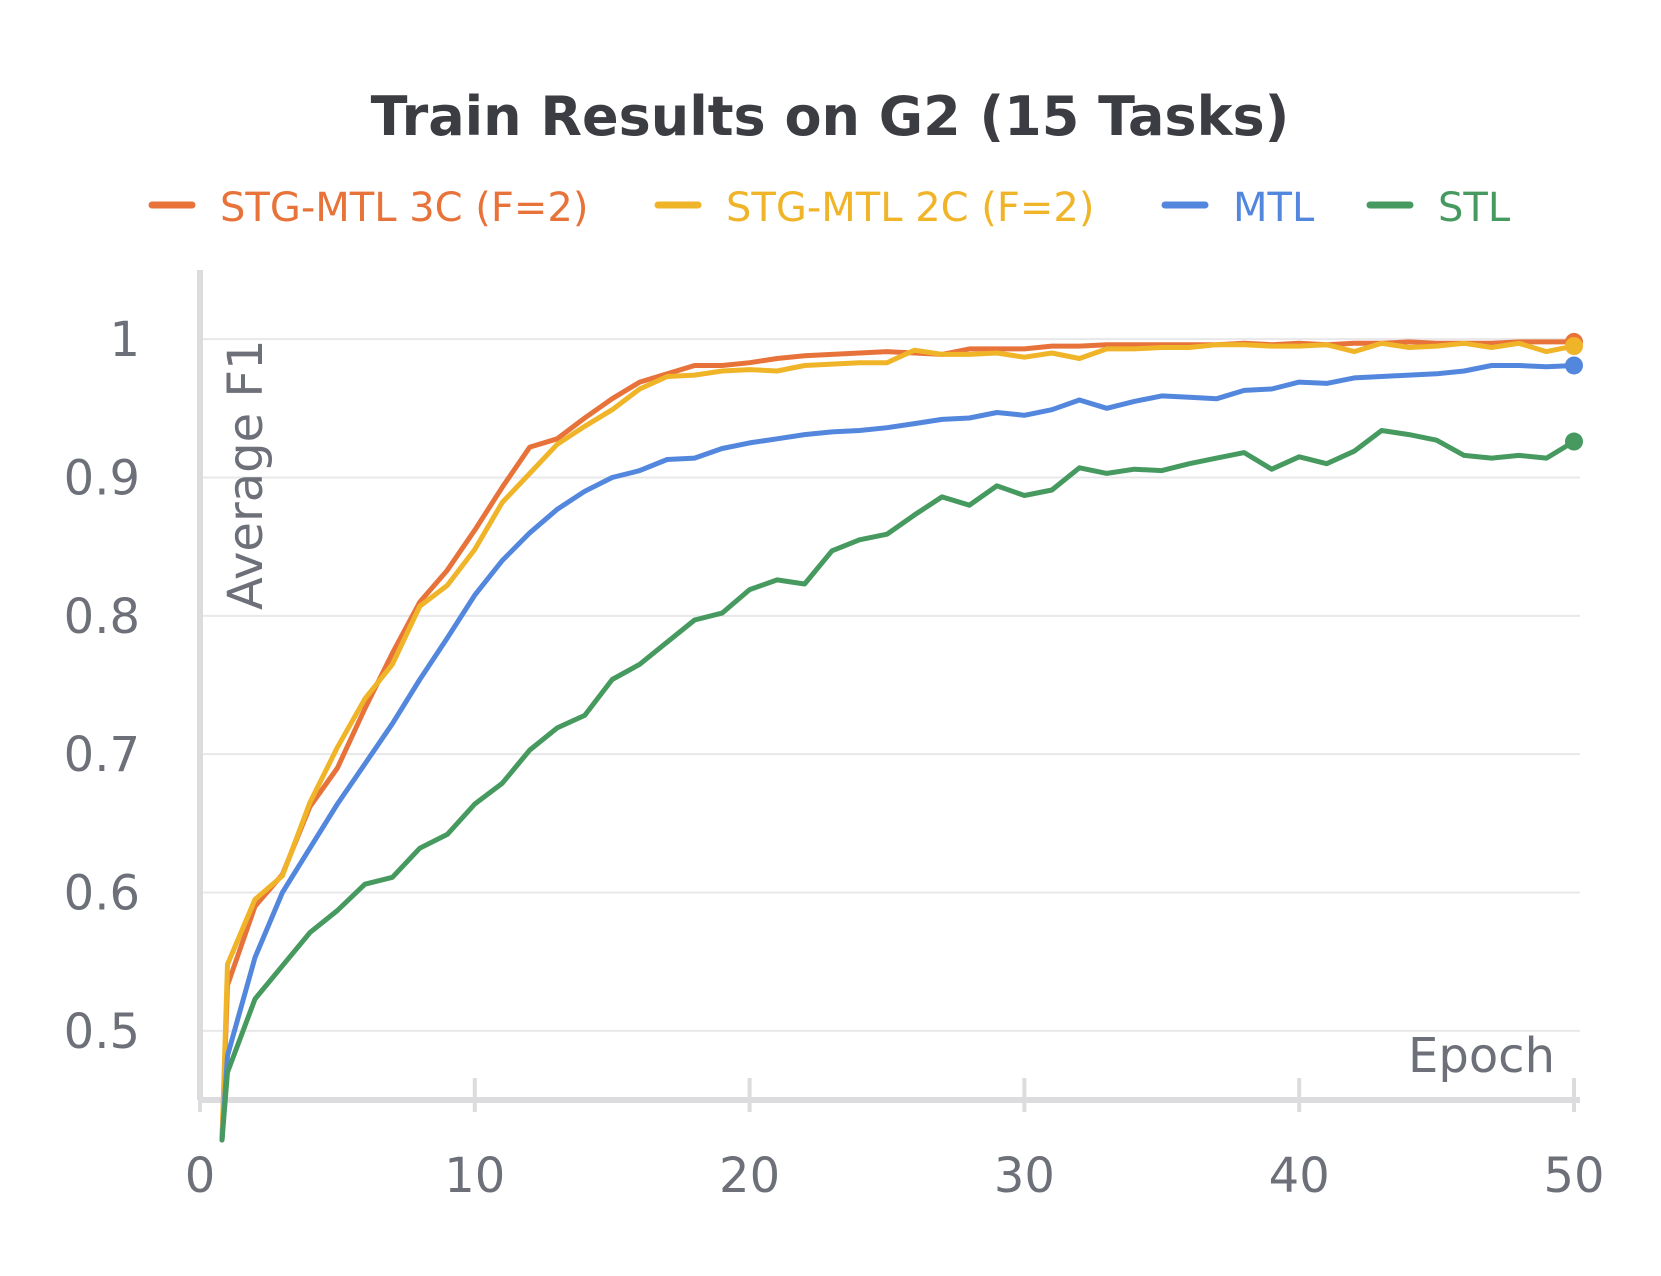 This screenshot has height=1276, width=1661. I want to click on y-tick-label: 0.6, so click(102, 894).